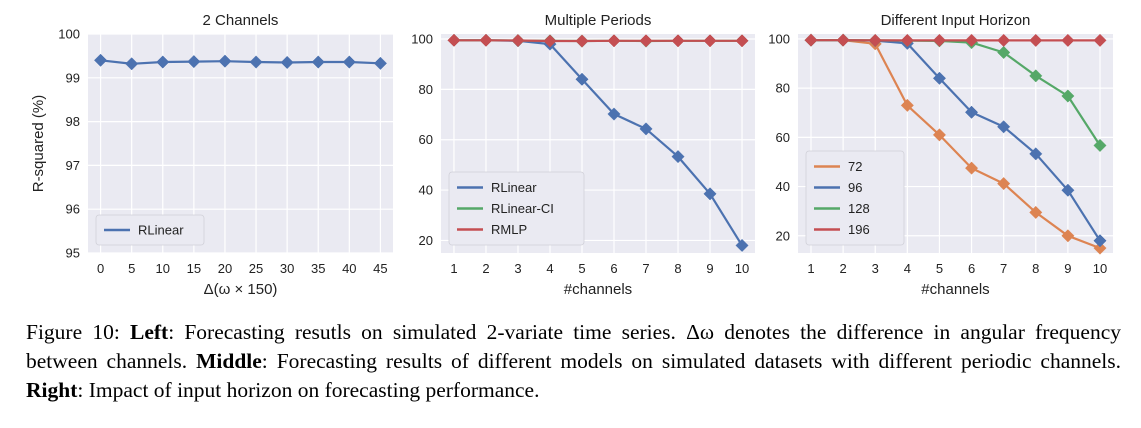 Image resolution: width=1141 pixels, height=428 pixels. I want to click on legend: RLinear, so click(150, 230).